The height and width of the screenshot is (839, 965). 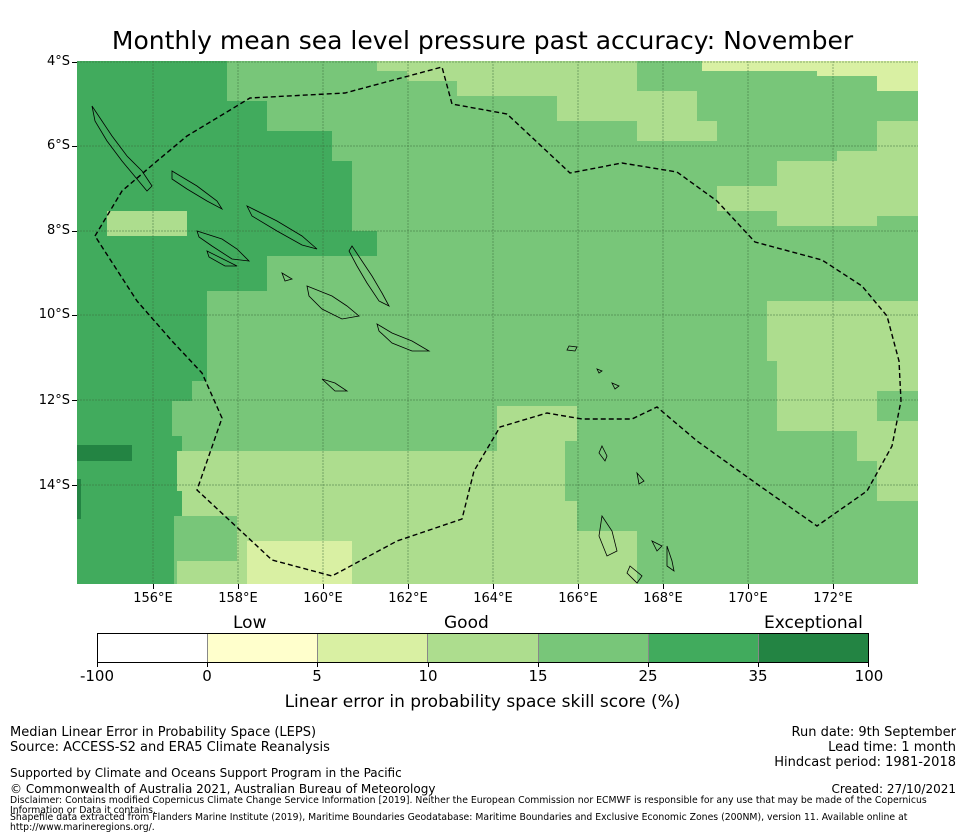 I want to click on island-guadalcanal-west, so click(x=222, y=258).